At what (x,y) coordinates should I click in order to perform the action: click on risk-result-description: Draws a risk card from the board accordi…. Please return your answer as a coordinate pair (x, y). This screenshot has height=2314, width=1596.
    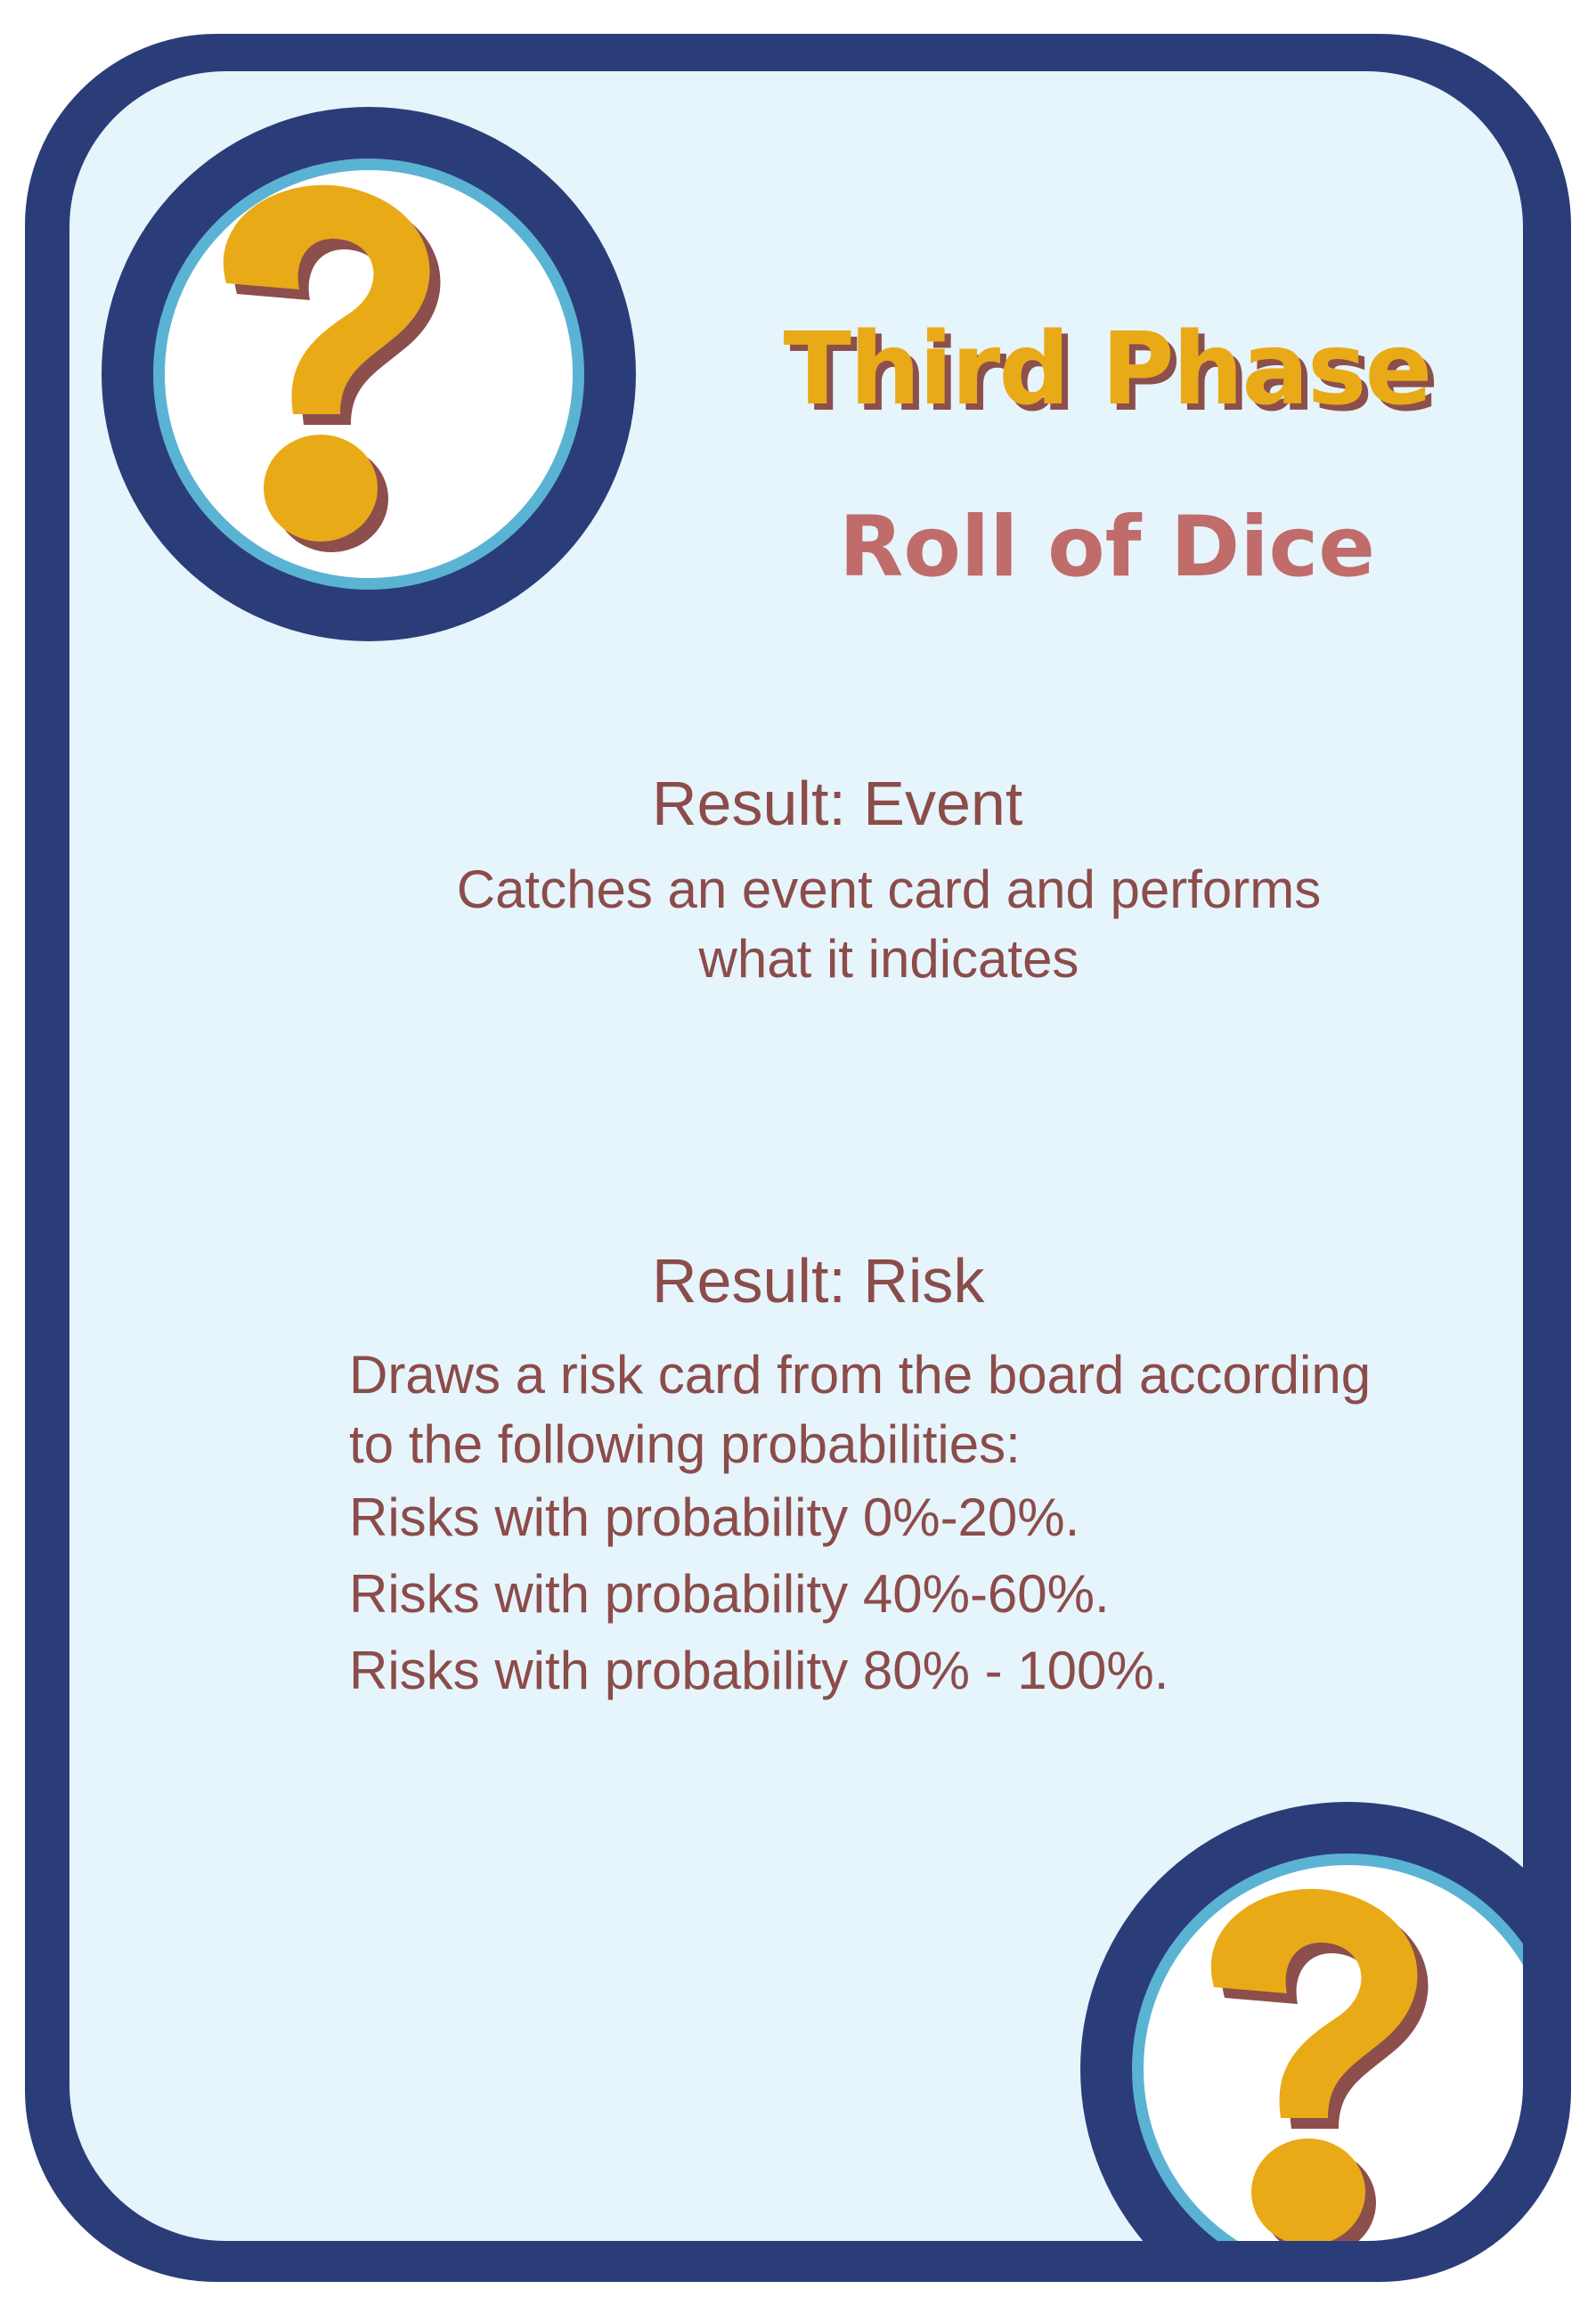
    Looking at the image, I should click on (936, 1524).